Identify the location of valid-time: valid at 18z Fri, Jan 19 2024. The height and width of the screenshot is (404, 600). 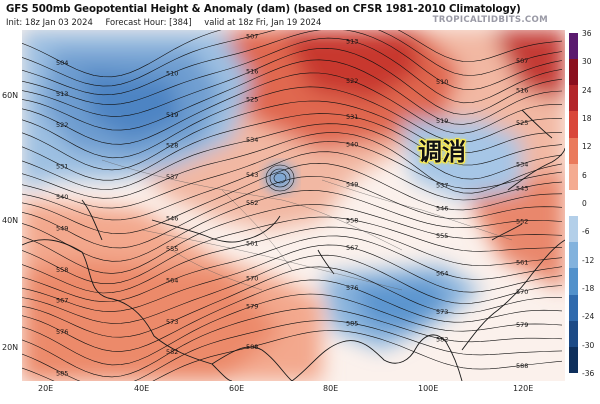
(263, 22).